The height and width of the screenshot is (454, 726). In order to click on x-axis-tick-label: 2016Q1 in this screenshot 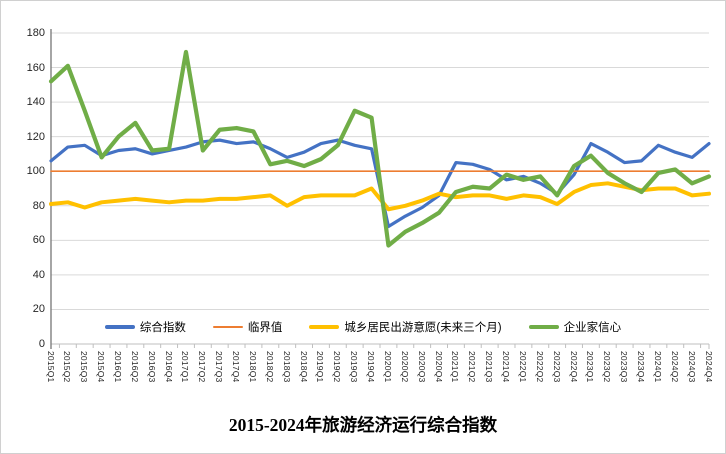, I will do `click(117, 367)`.